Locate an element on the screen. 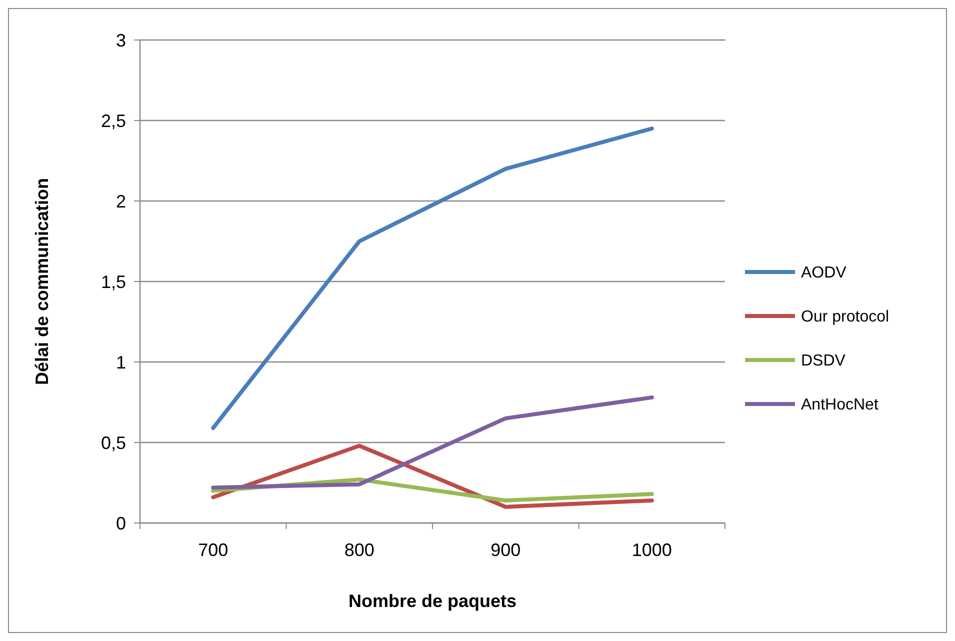 This screenshot has width=955, height=641. x-tick-label: 1000 is located at coordinates (652, 550).